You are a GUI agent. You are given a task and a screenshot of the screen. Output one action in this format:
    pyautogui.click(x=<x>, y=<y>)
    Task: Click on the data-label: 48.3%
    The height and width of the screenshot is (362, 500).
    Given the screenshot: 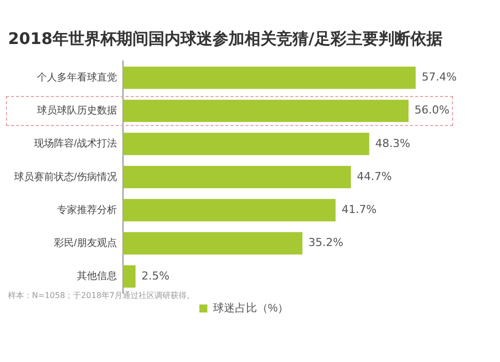 What is the action you would take?
    pyautogui.click(x=392, y=143)
    